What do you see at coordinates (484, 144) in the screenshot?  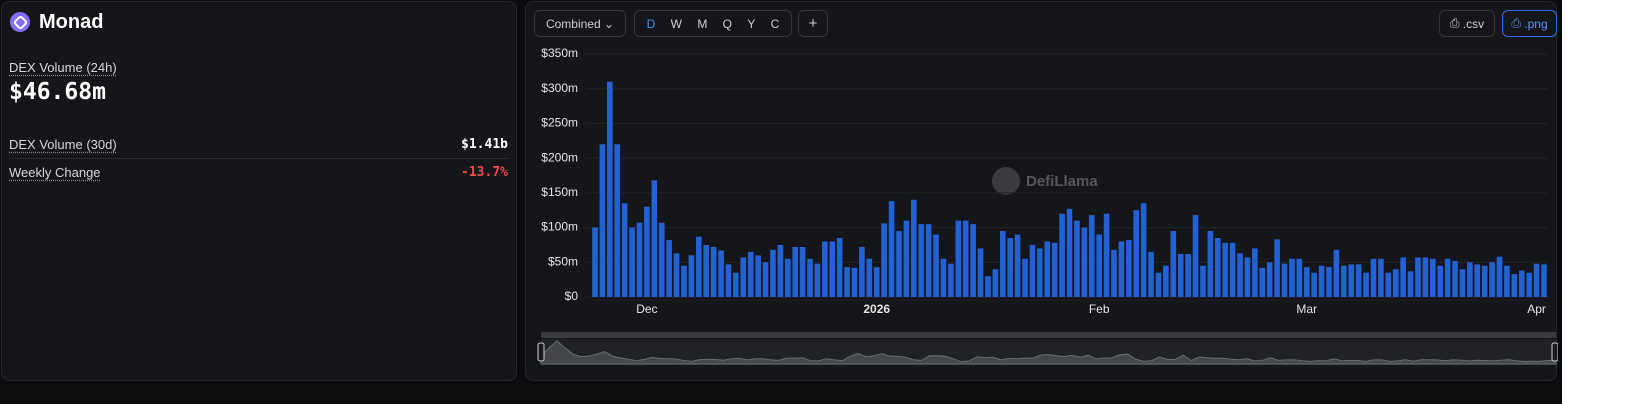 I see `metric-value: $1.41b` at bounding box center [484, 144].